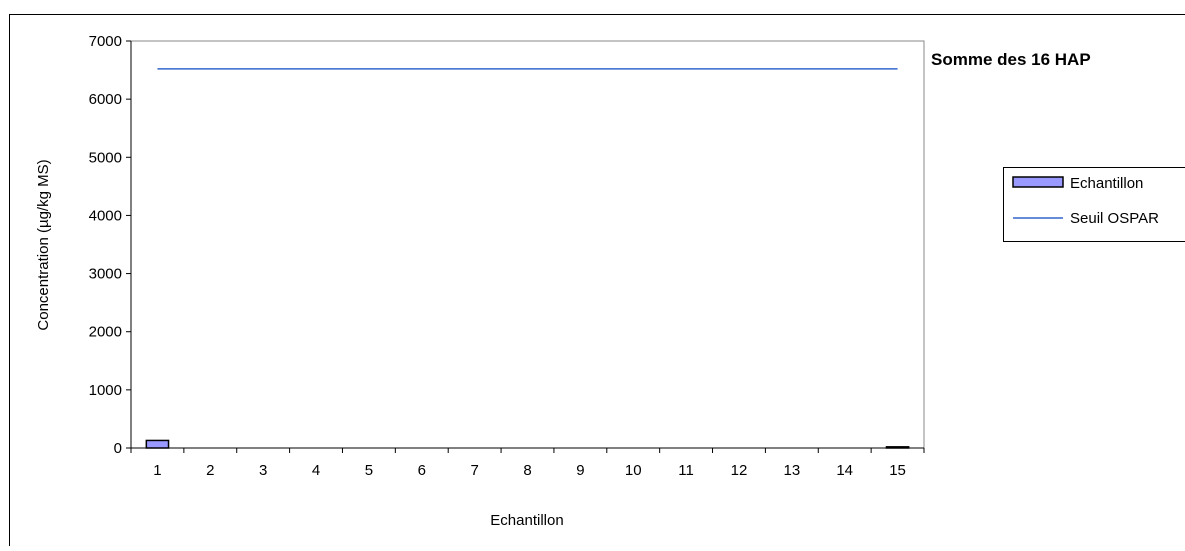  Describe the element at coordinates (157, 470) in the screenshot. I see `x-tick-label: 1` at that location.